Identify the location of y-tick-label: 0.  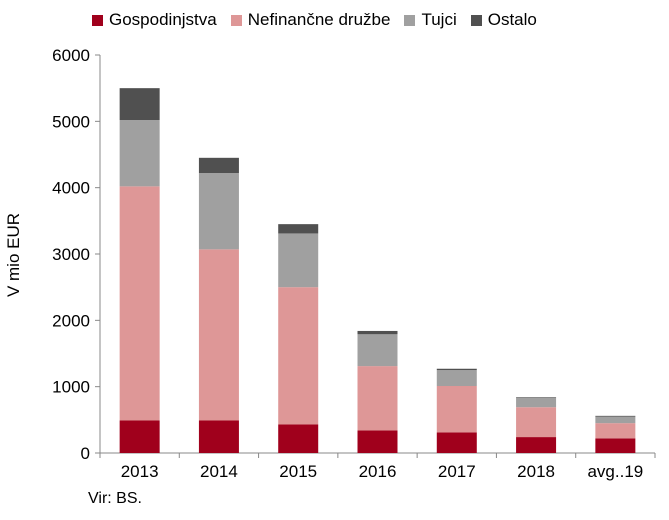
(85, 453).